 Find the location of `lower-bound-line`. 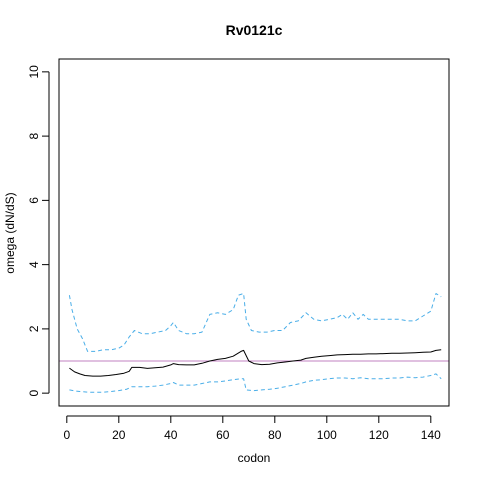

lower-bound-line is located at coordinates (255, 383).